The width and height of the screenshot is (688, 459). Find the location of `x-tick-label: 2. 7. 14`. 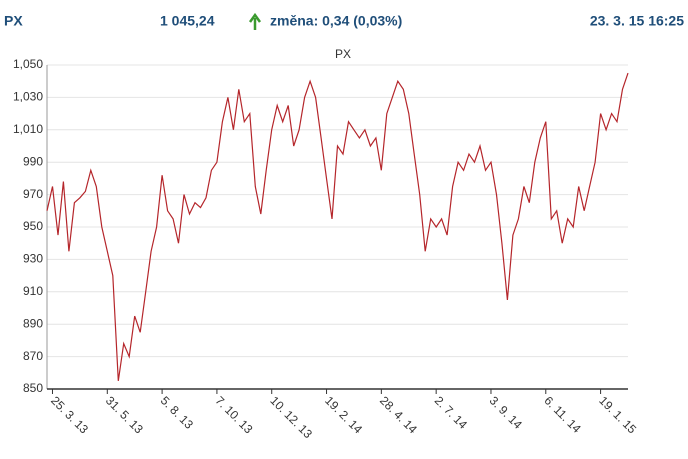

x-tick-label: 2. 7. 14 is located at coordinates (451, 412).